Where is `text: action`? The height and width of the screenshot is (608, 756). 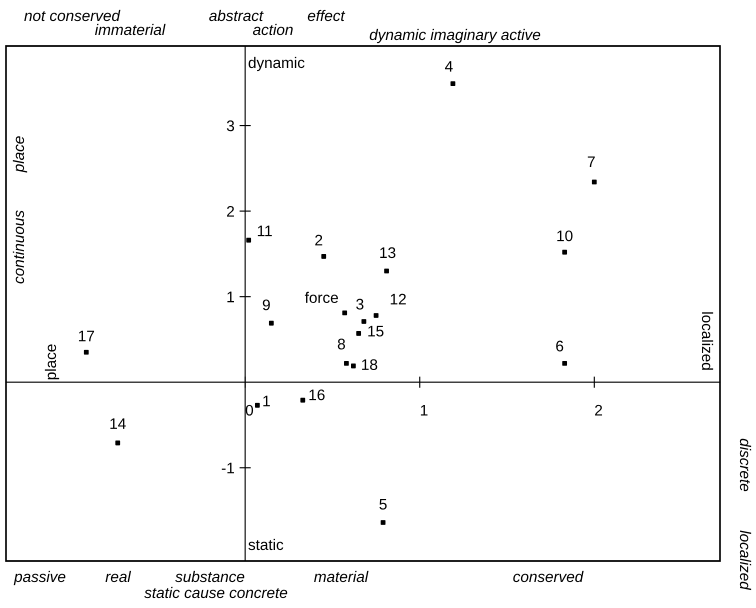
text: action is located at coordinates (272, 30).